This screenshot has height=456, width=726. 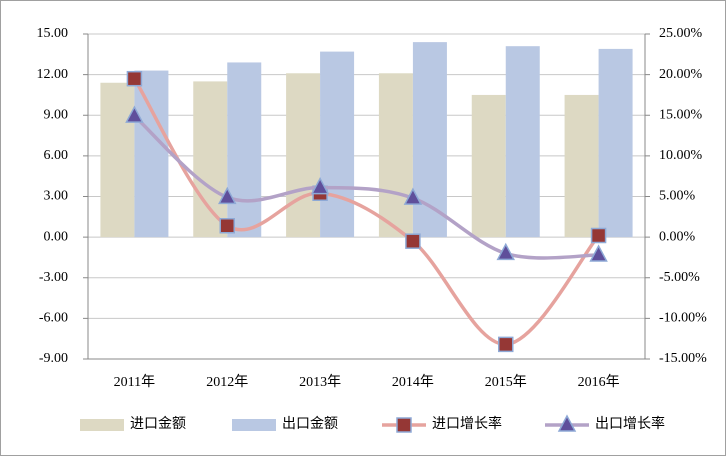 I want to click on y-tick-label: 0.00, so click(x=56, y=236).